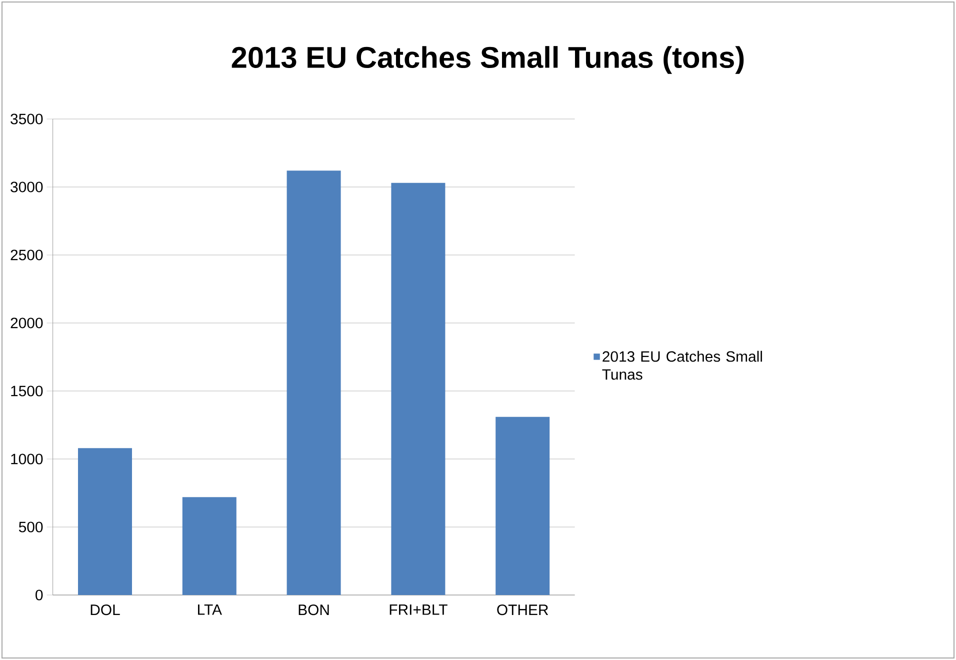 This screenshot has height=660, width=956. What do you see at coordinates (26, 255) in the screenshot?
I see `y-tick-label: 2500` at bounding box center [26, 255].